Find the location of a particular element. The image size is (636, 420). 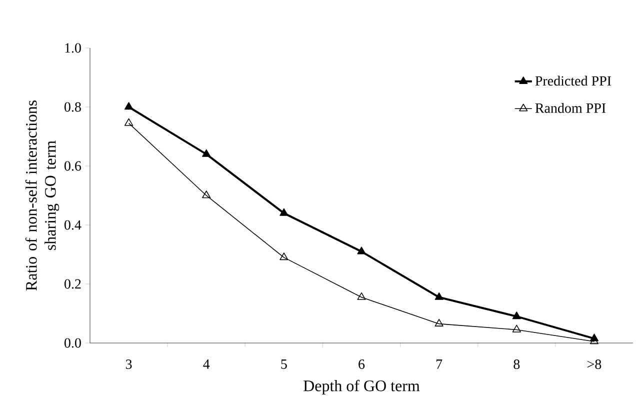

legend-label: Random PPI is located at coordinates (570, 108).